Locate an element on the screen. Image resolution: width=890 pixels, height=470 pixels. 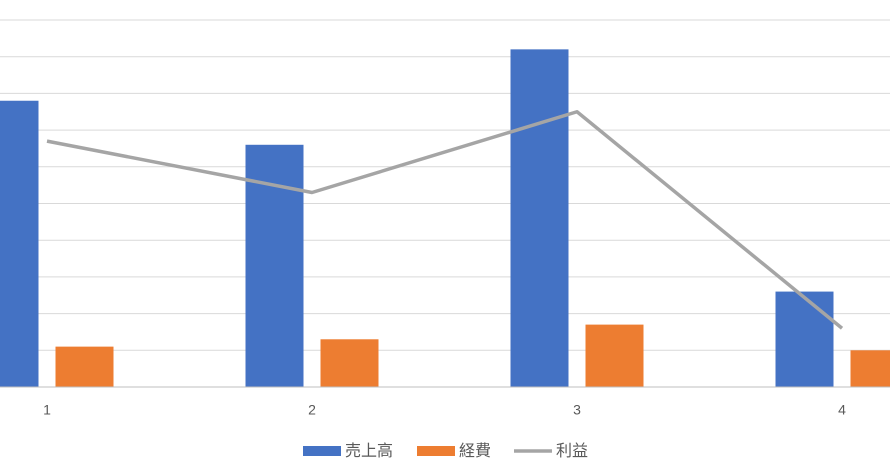
legend: 売上高 経費 利益 is located at coordinates (445, 451).